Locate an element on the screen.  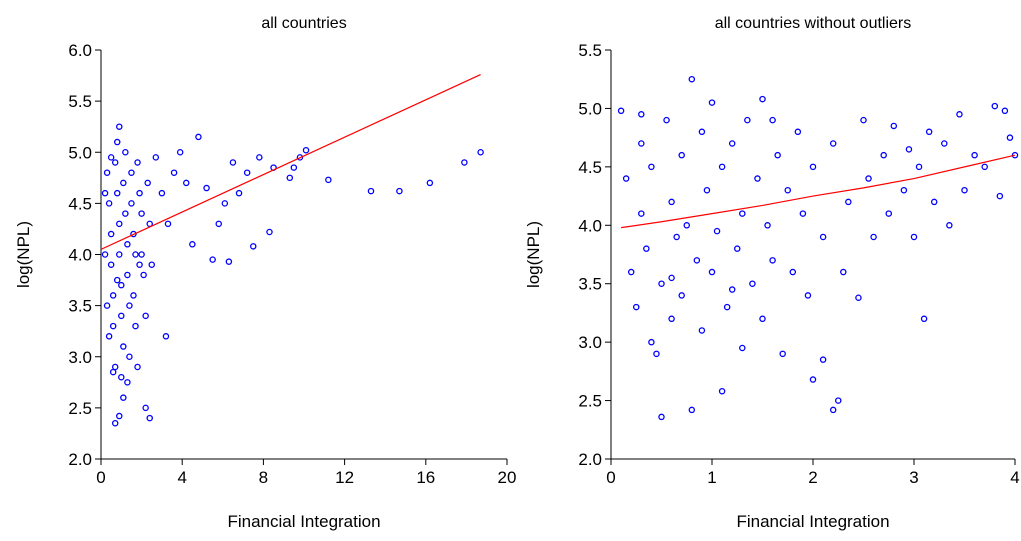
y-tick-label: 2.0 is located at coordinates (80, 459).